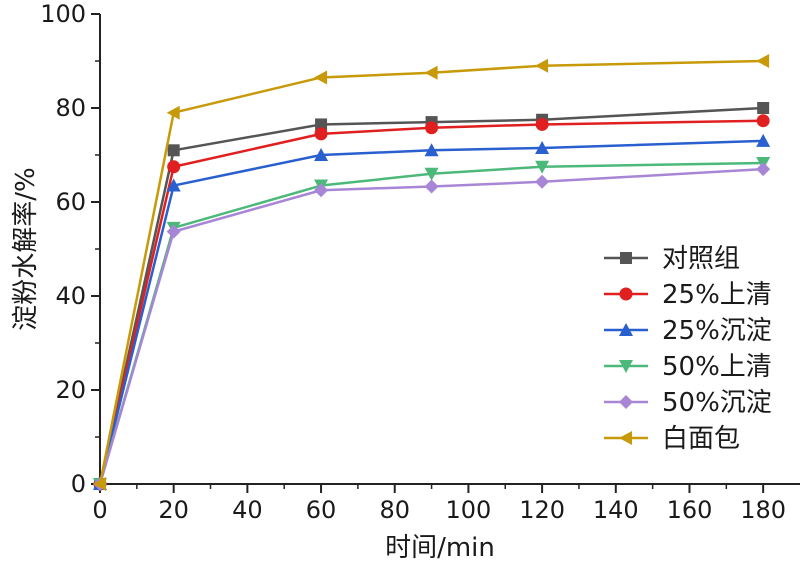  Describe the element at coordinates (78, 484) in the screenshot. I see `y-tick-label: 0` at that location.